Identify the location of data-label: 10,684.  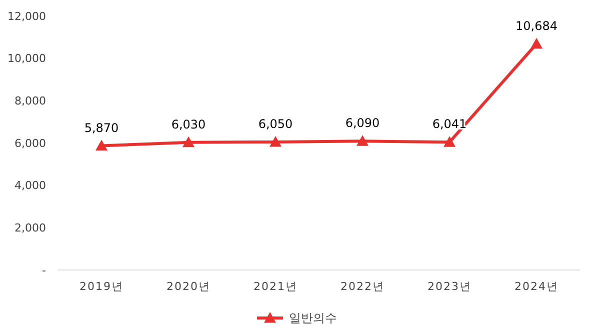
(537, 25).